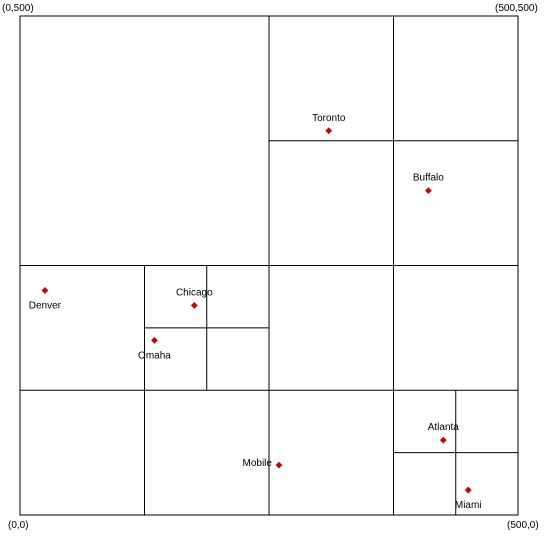  Describe the element at coordinates (279, 465) in the screenshot. I see `city-point-mobile` at that location.